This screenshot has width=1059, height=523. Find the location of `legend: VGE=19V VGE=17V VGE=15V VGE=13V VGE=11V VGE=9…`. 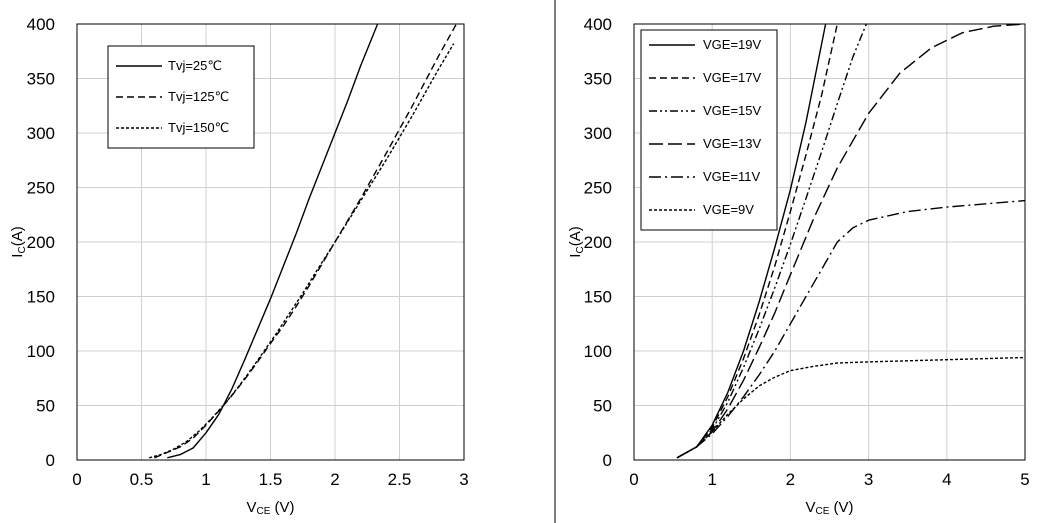

legend: VGE=19V VGE=17V VGE=15V VGE=13V VGE=11V VGE=9… is located at coordinates (709, 130).